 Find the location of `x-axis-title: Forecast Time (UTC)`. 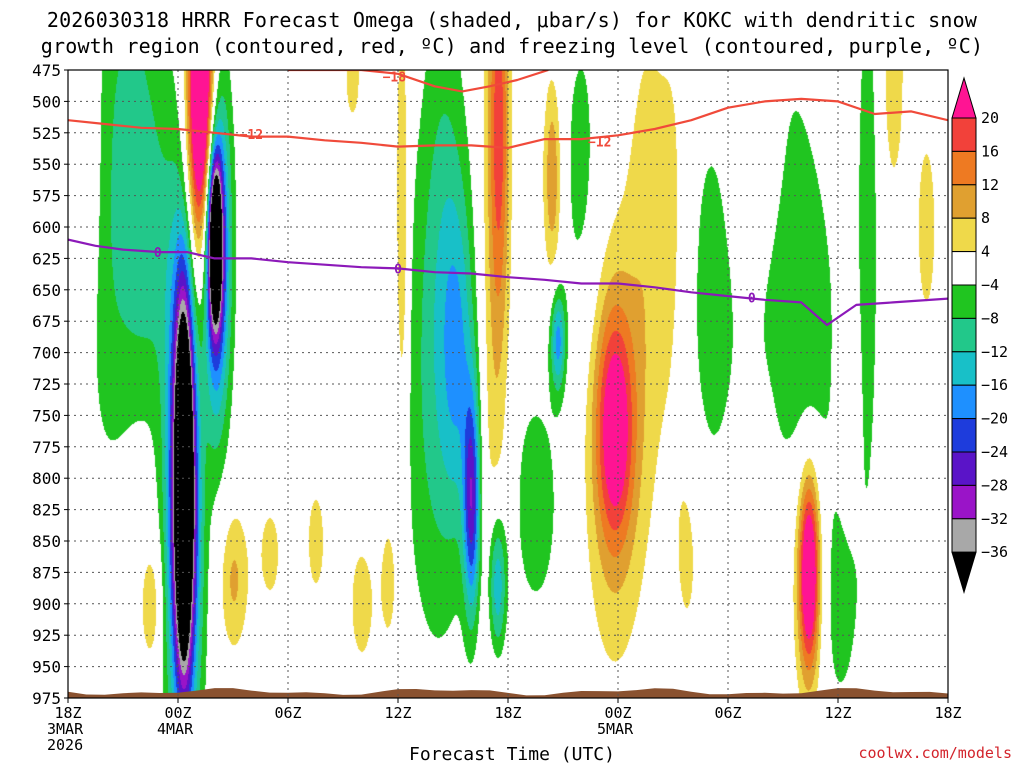

x-axis-title: Forecast Time (UTC) is located at coordinates (512, 754).